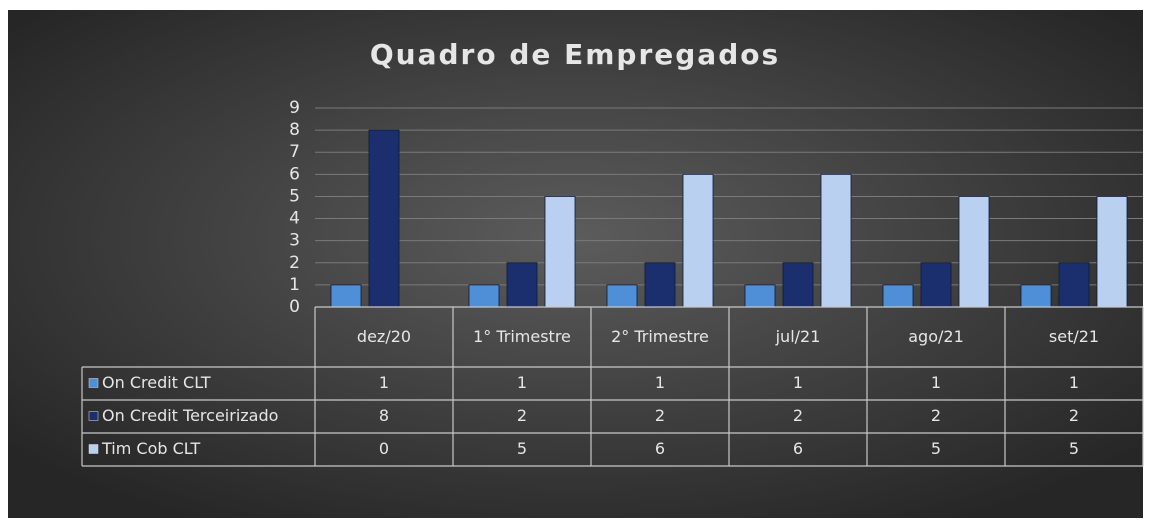  What do you see at coordinates (294, 130) in the screenshot?
I see `y-tick-label: 8` at bounding box center [294, 130].